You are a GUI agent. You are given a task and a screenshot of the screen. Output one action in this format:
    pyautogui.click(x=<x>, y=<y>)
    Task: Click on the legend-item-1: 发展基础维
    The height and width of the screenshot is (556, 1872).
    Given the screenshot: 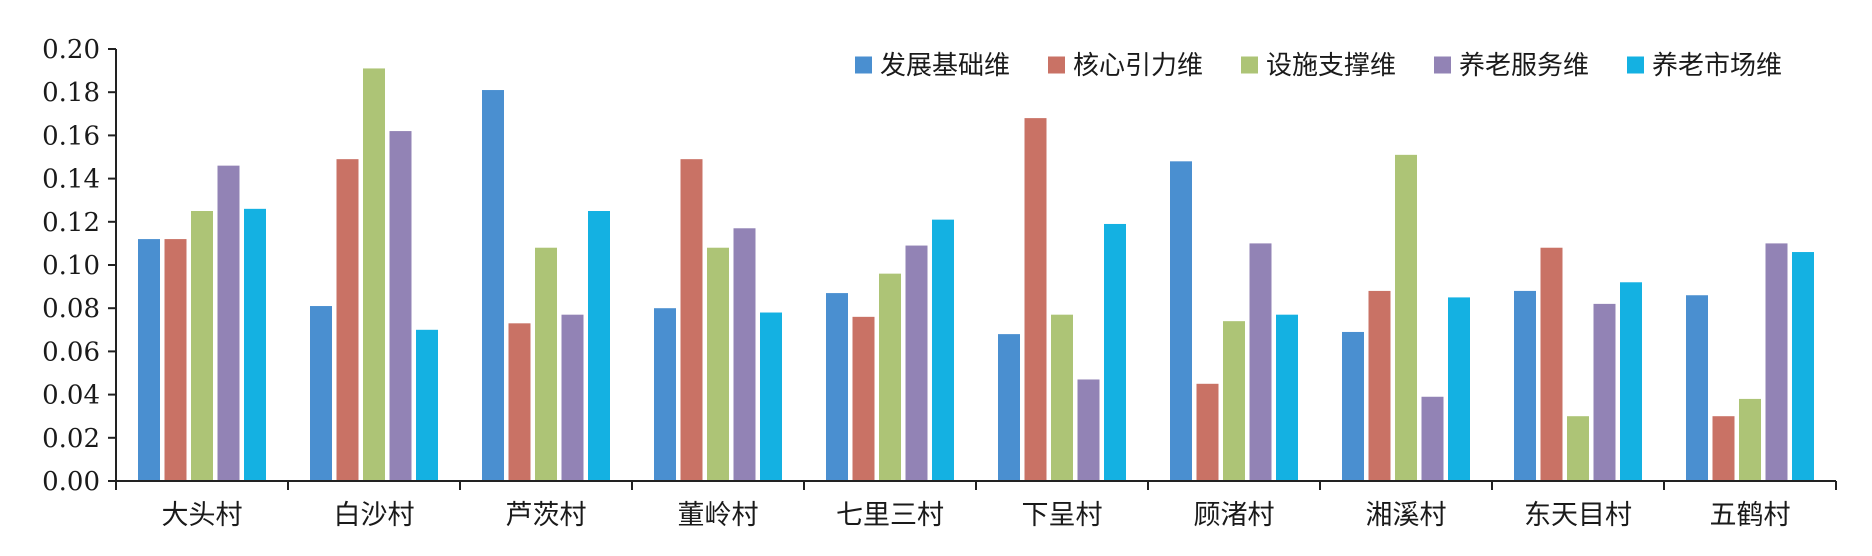 What is the action you would take?
    pyautogui.click(x=932, y=66)
    